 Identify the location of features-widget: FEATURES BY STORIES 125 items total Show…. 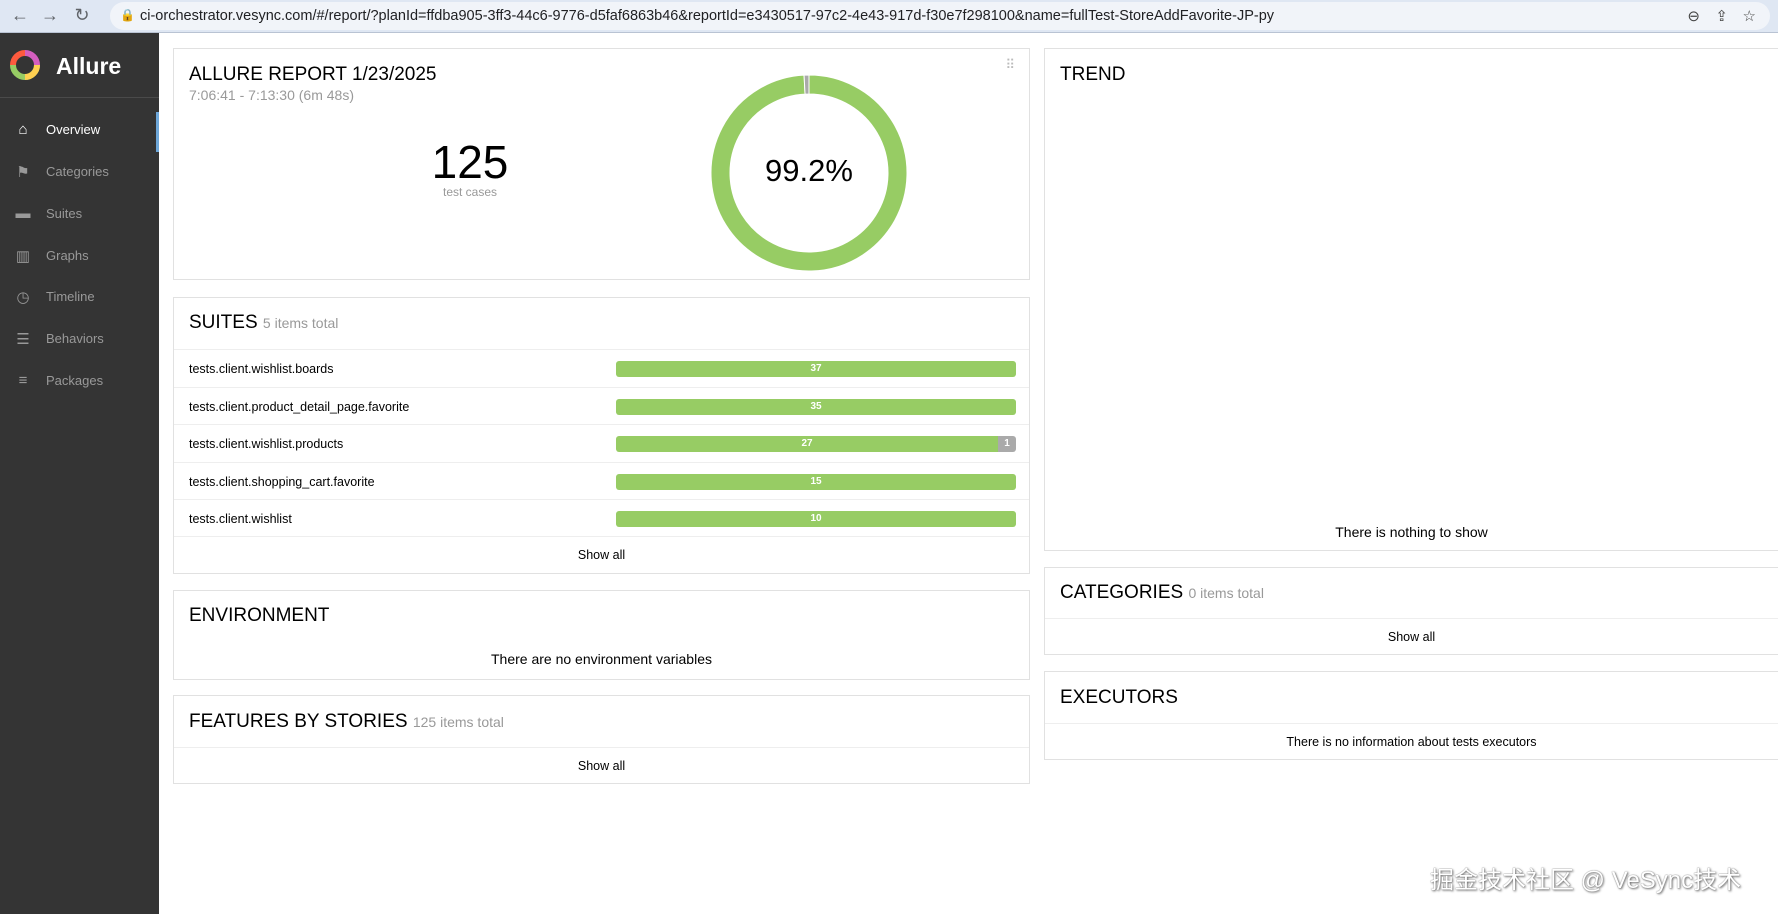
(601, 739).